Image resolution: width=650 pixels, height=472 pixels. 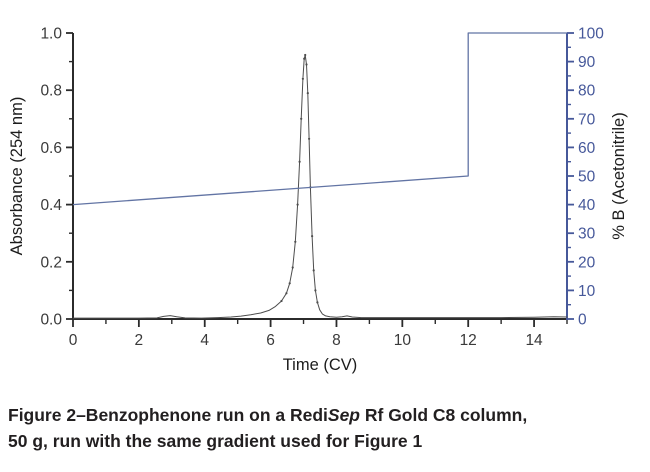 What do you see at coordinates (587, 262) in the screenshot?
I see `y-right-tick-label: 20` at bounding box center [587, 262].